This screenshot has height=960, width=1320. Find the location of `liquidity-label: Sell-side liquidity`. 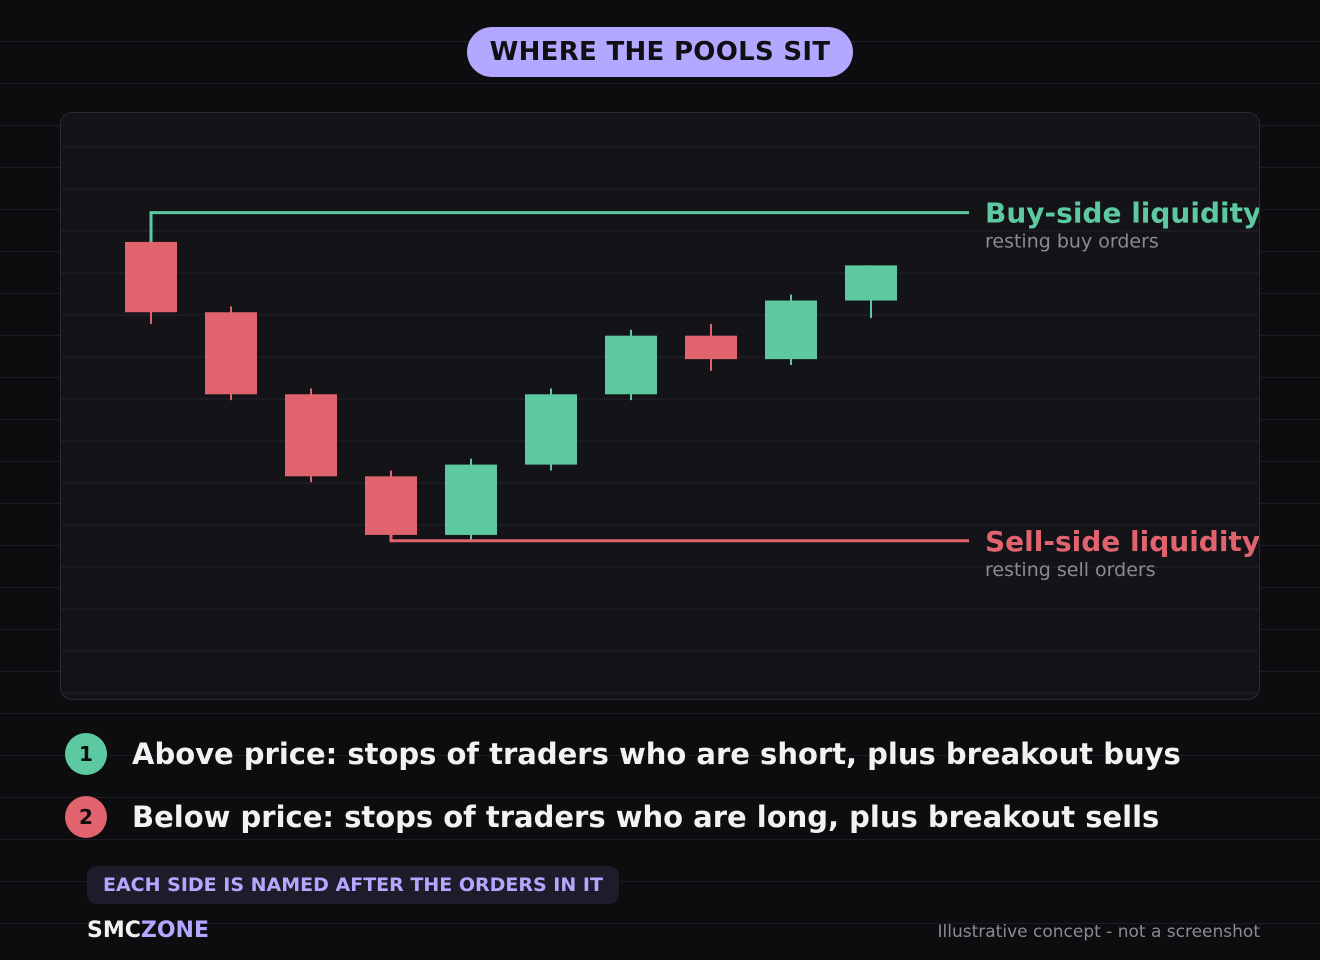

liquidity-label: Sell-side liquidity is located at coordinates (1122, 541).